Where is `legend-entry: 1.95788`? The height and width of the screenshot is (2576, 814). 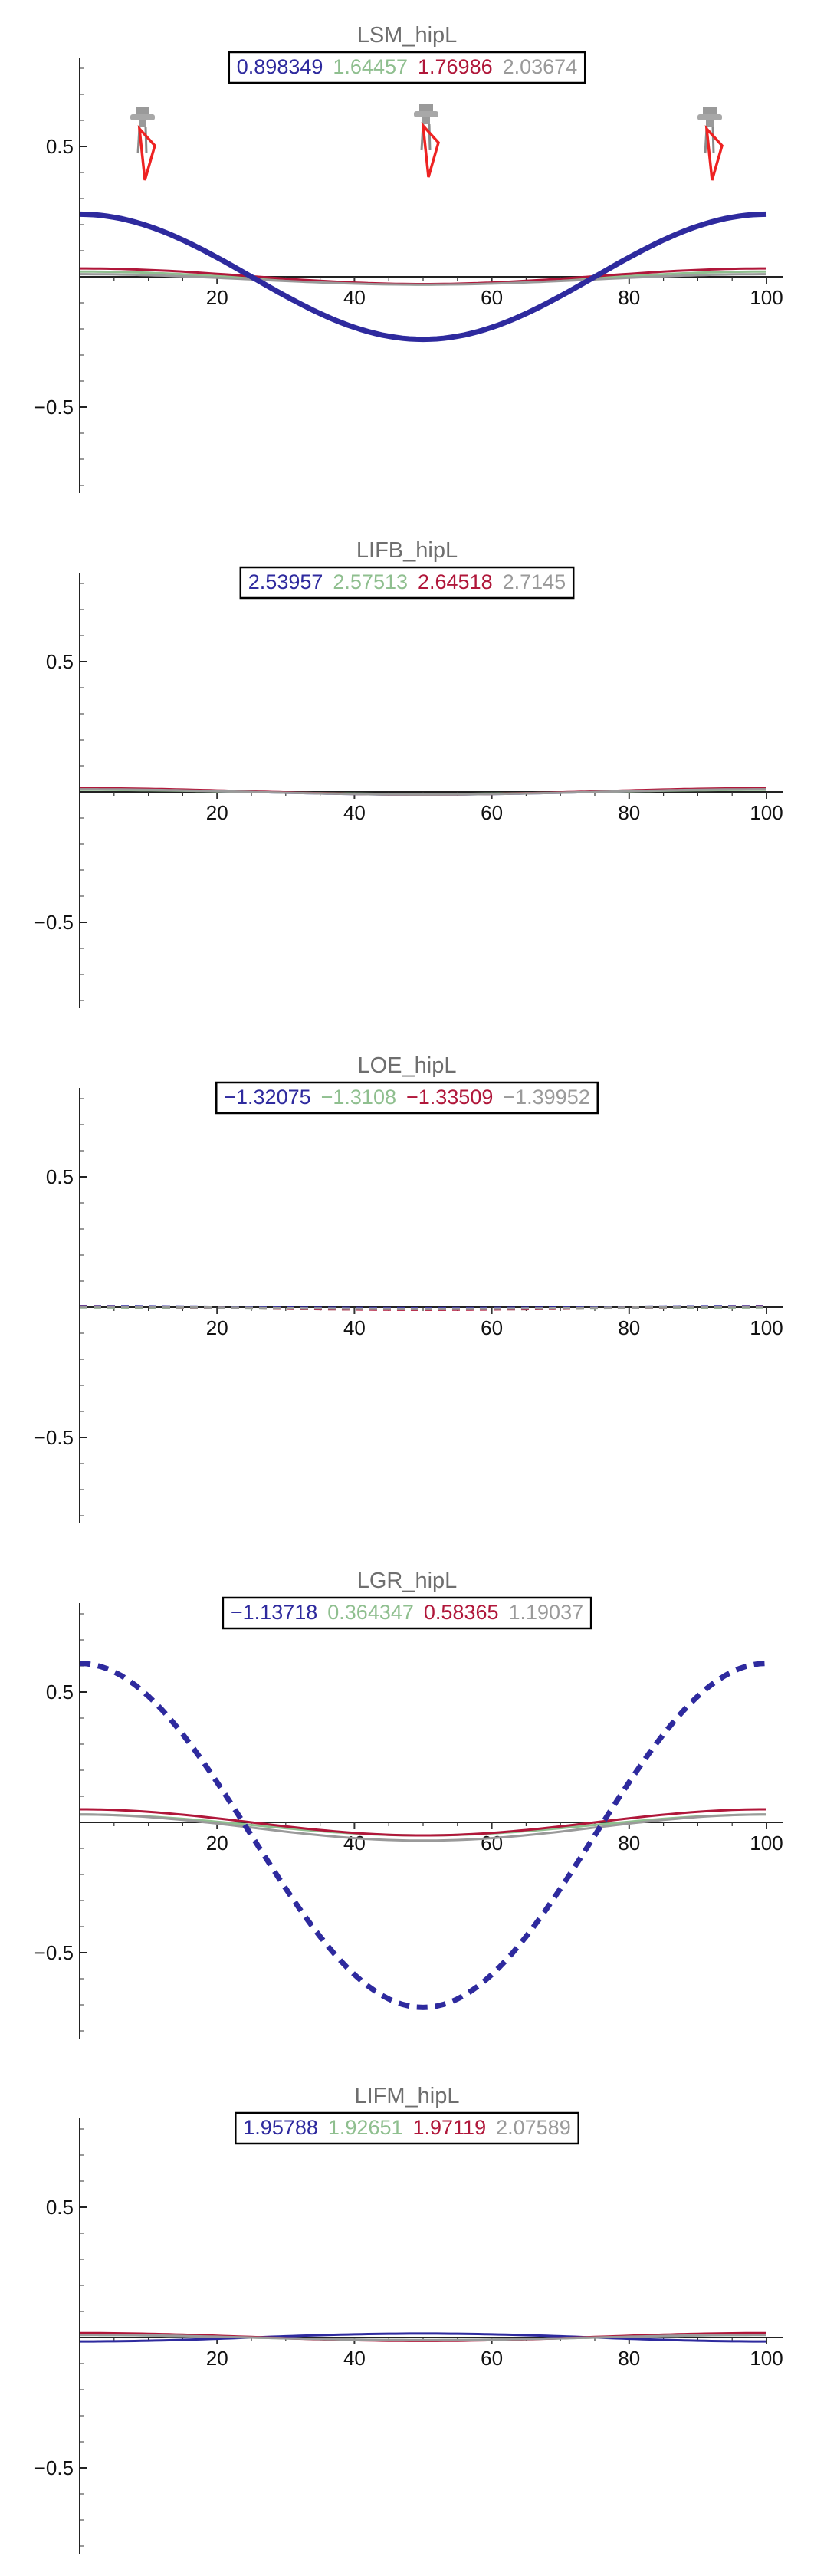 legend-entry: 1.95788 is located at coordinates (280, 2127).